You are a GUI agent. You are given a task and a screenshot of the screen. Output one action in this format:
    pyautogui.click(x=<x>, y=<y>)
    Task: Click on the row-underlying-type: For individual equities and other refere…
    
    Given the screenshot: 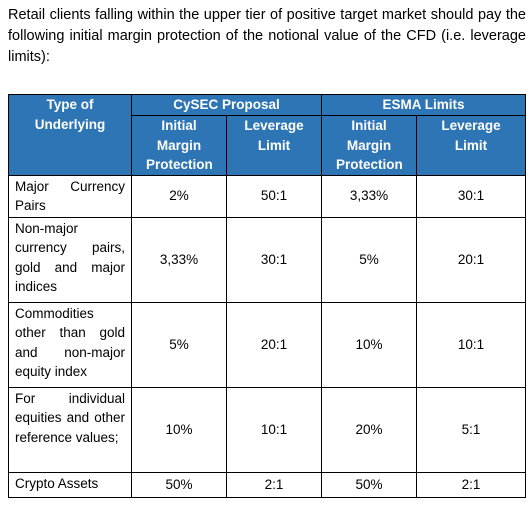 What is the action you would take?
    pyautogui.click(x=70, y=429)
    